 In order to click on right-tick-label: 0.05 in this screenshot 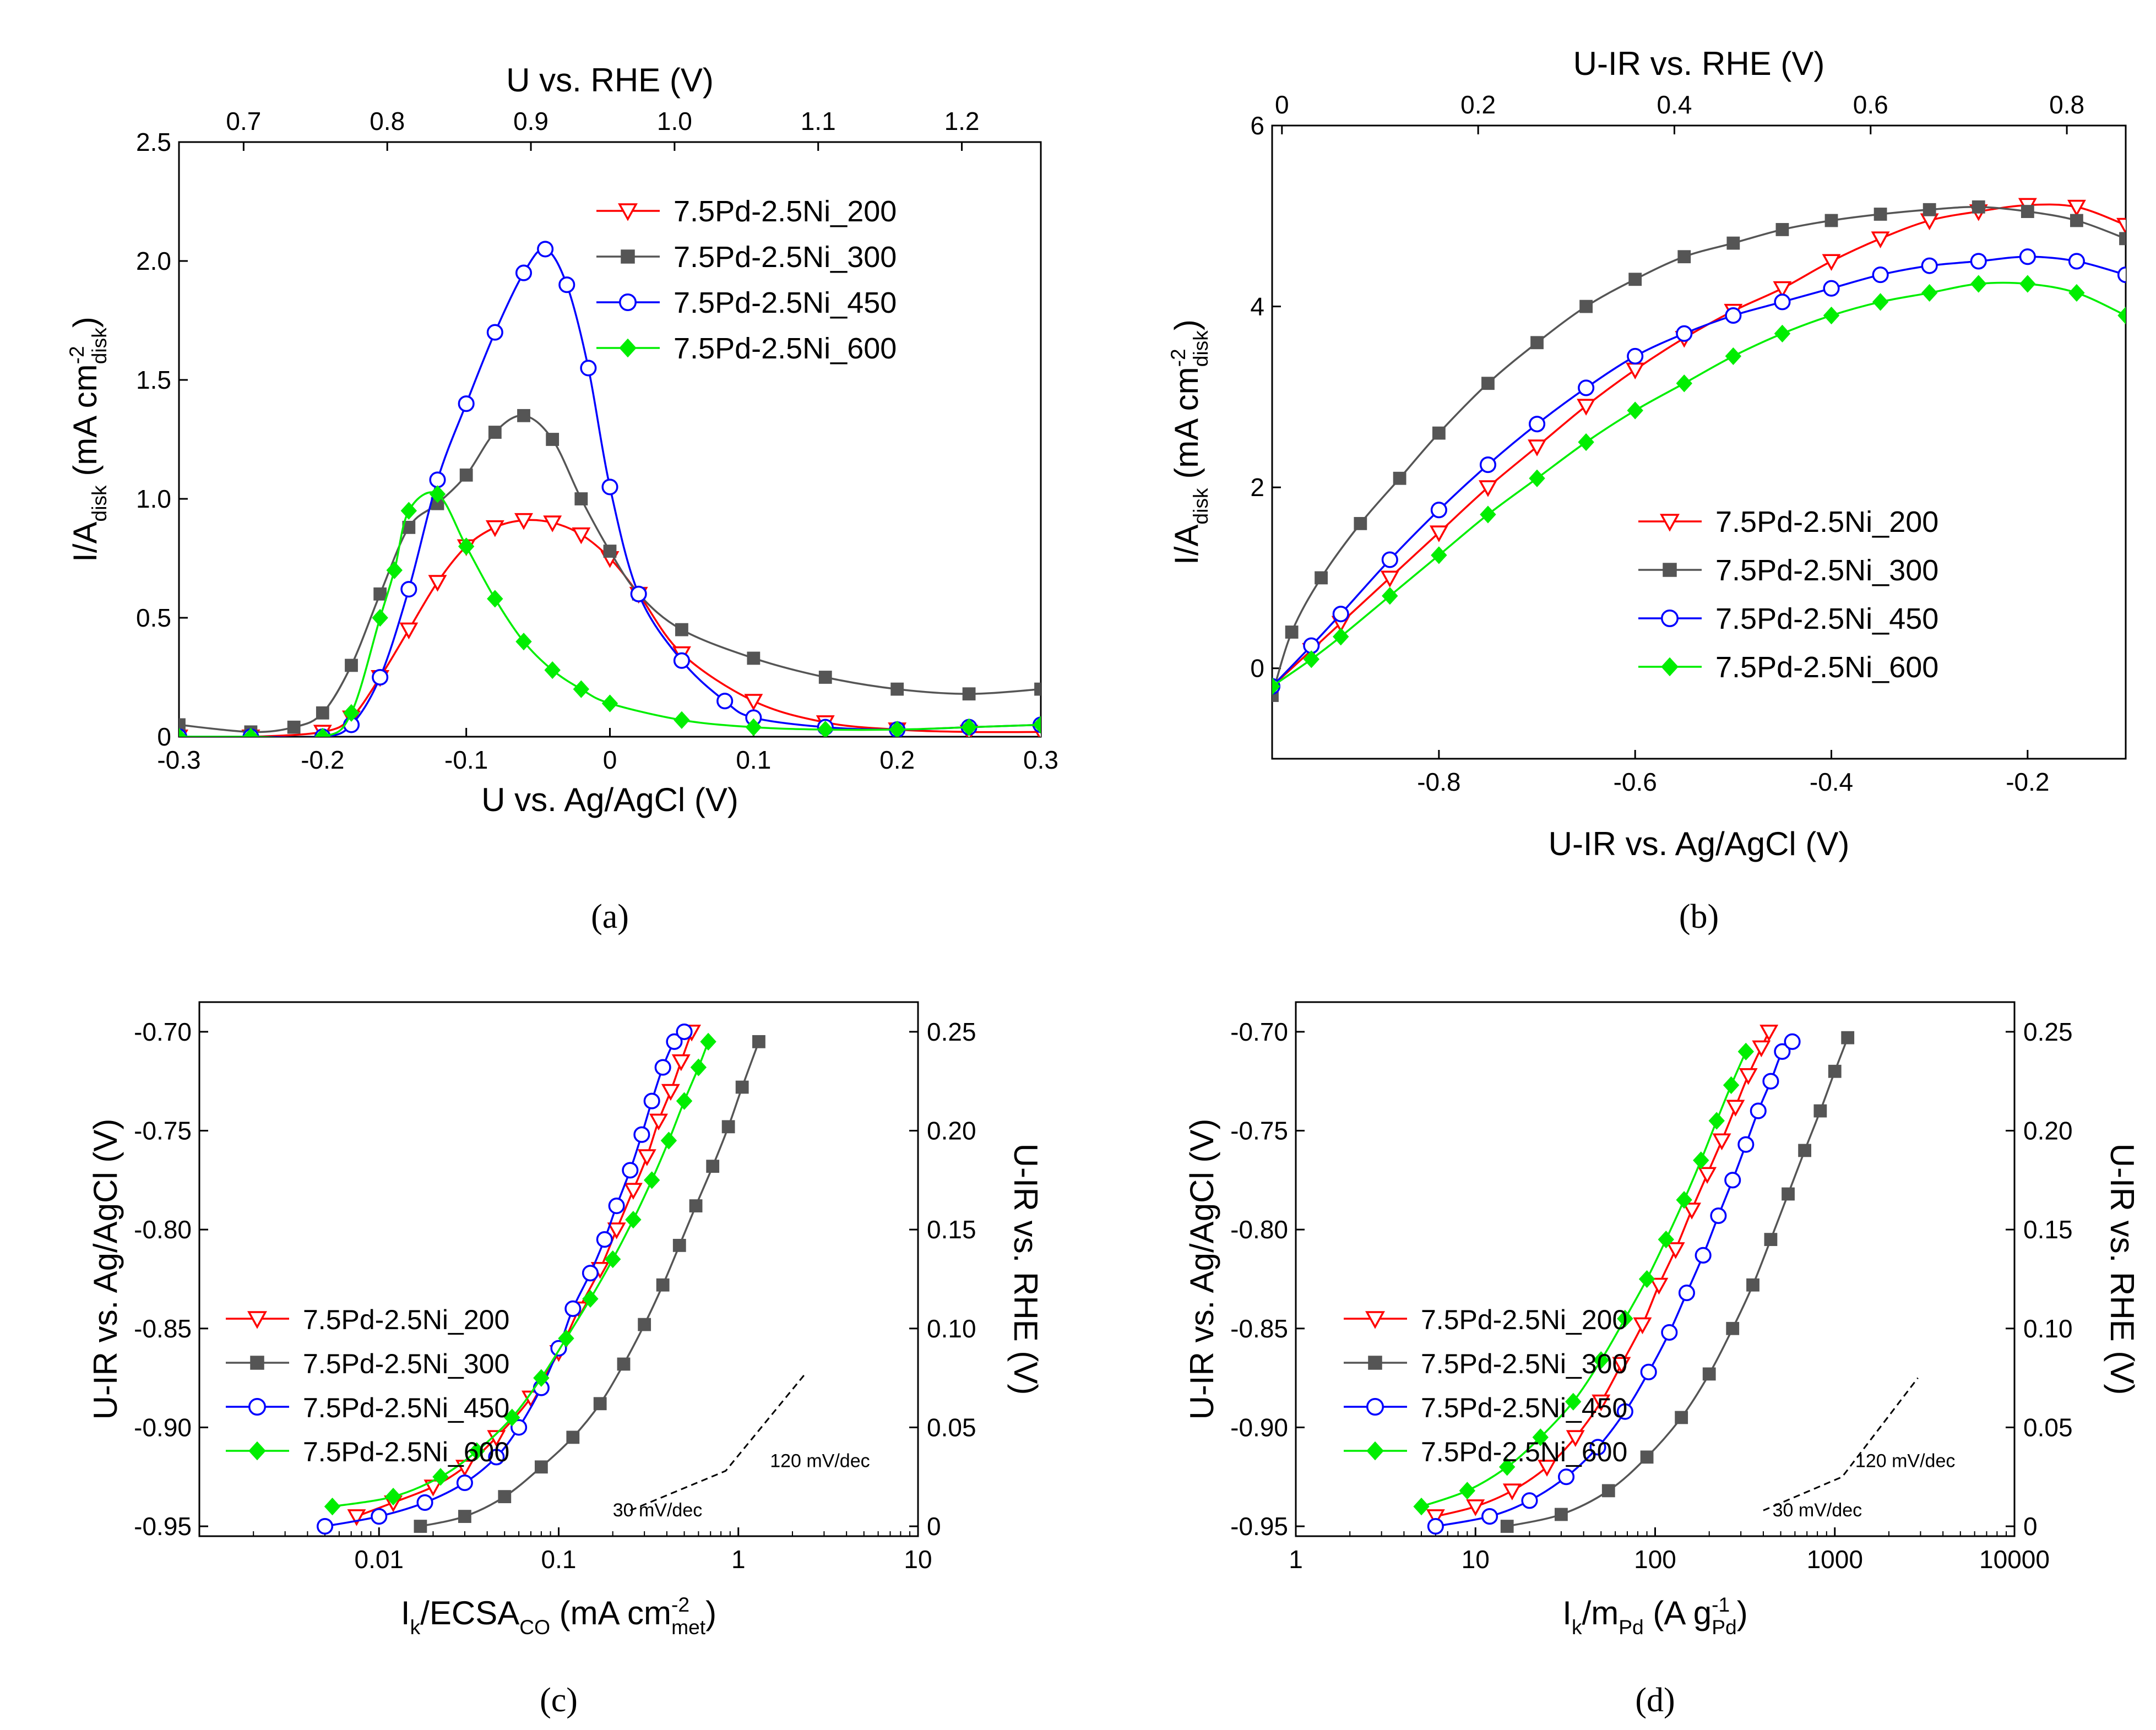, I will do `click(2048, 1427)`.